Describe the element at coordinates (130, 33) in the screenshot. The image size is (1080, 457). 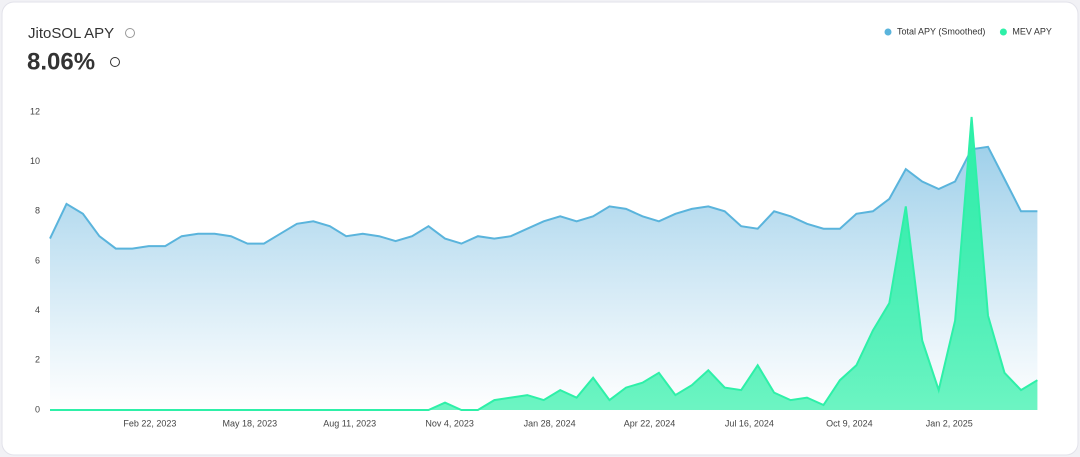
I see `share-icon` at that location.